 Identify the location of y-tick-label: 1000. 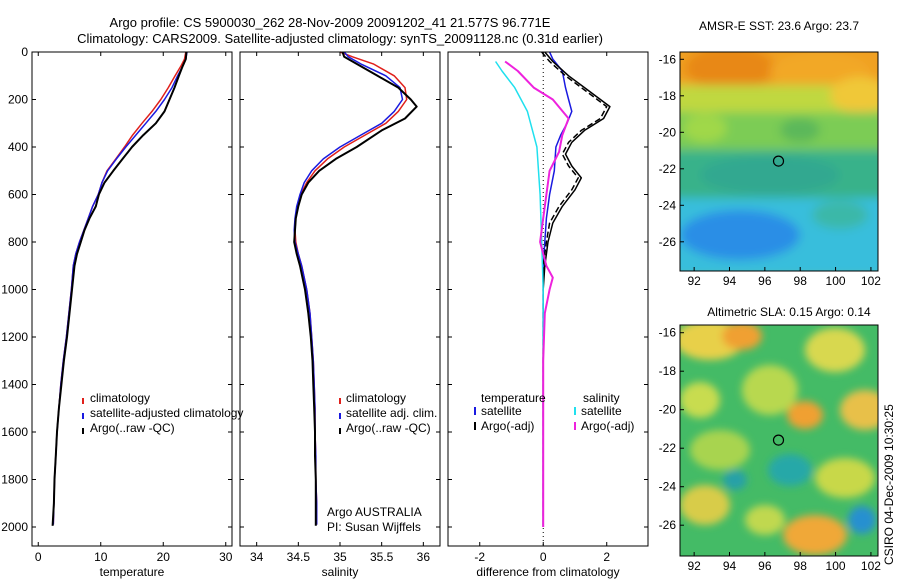
(14, 290).